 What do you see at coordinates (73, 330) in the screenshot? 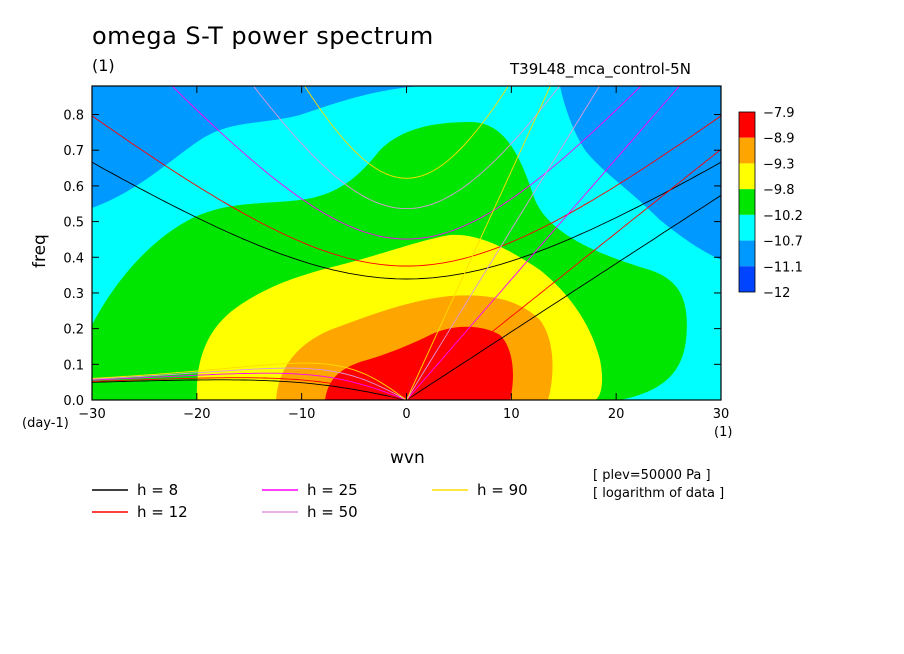
I see `y-tick-label: 0.2` at bounding box center [73, 330].